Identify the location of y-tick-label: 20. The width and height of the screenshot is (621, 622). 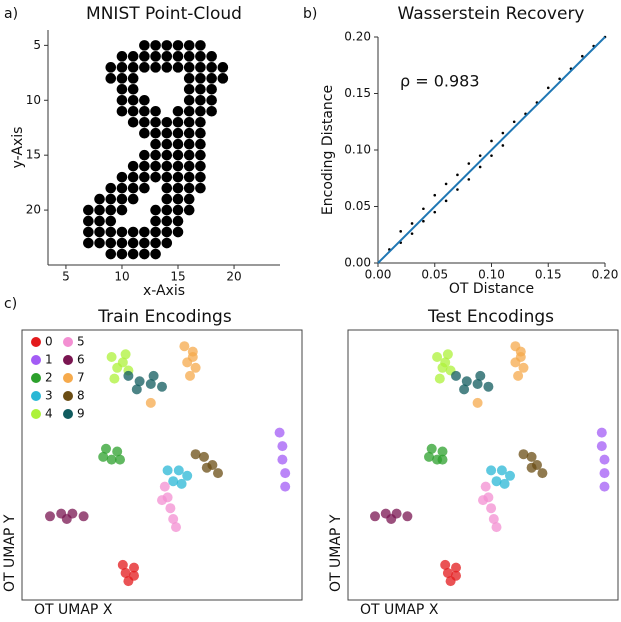
(33, 210).